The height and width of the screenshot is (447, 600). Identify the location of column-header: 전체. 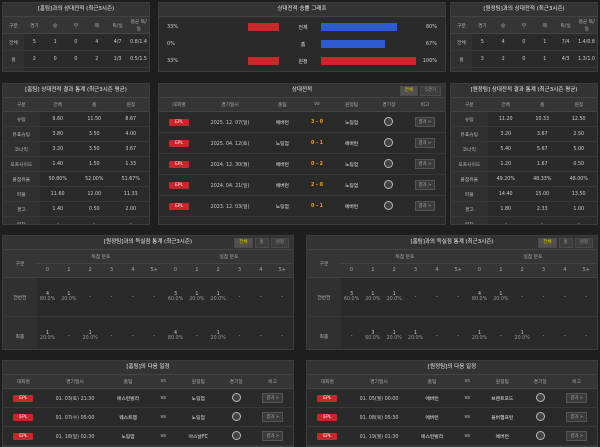
(57, 105).